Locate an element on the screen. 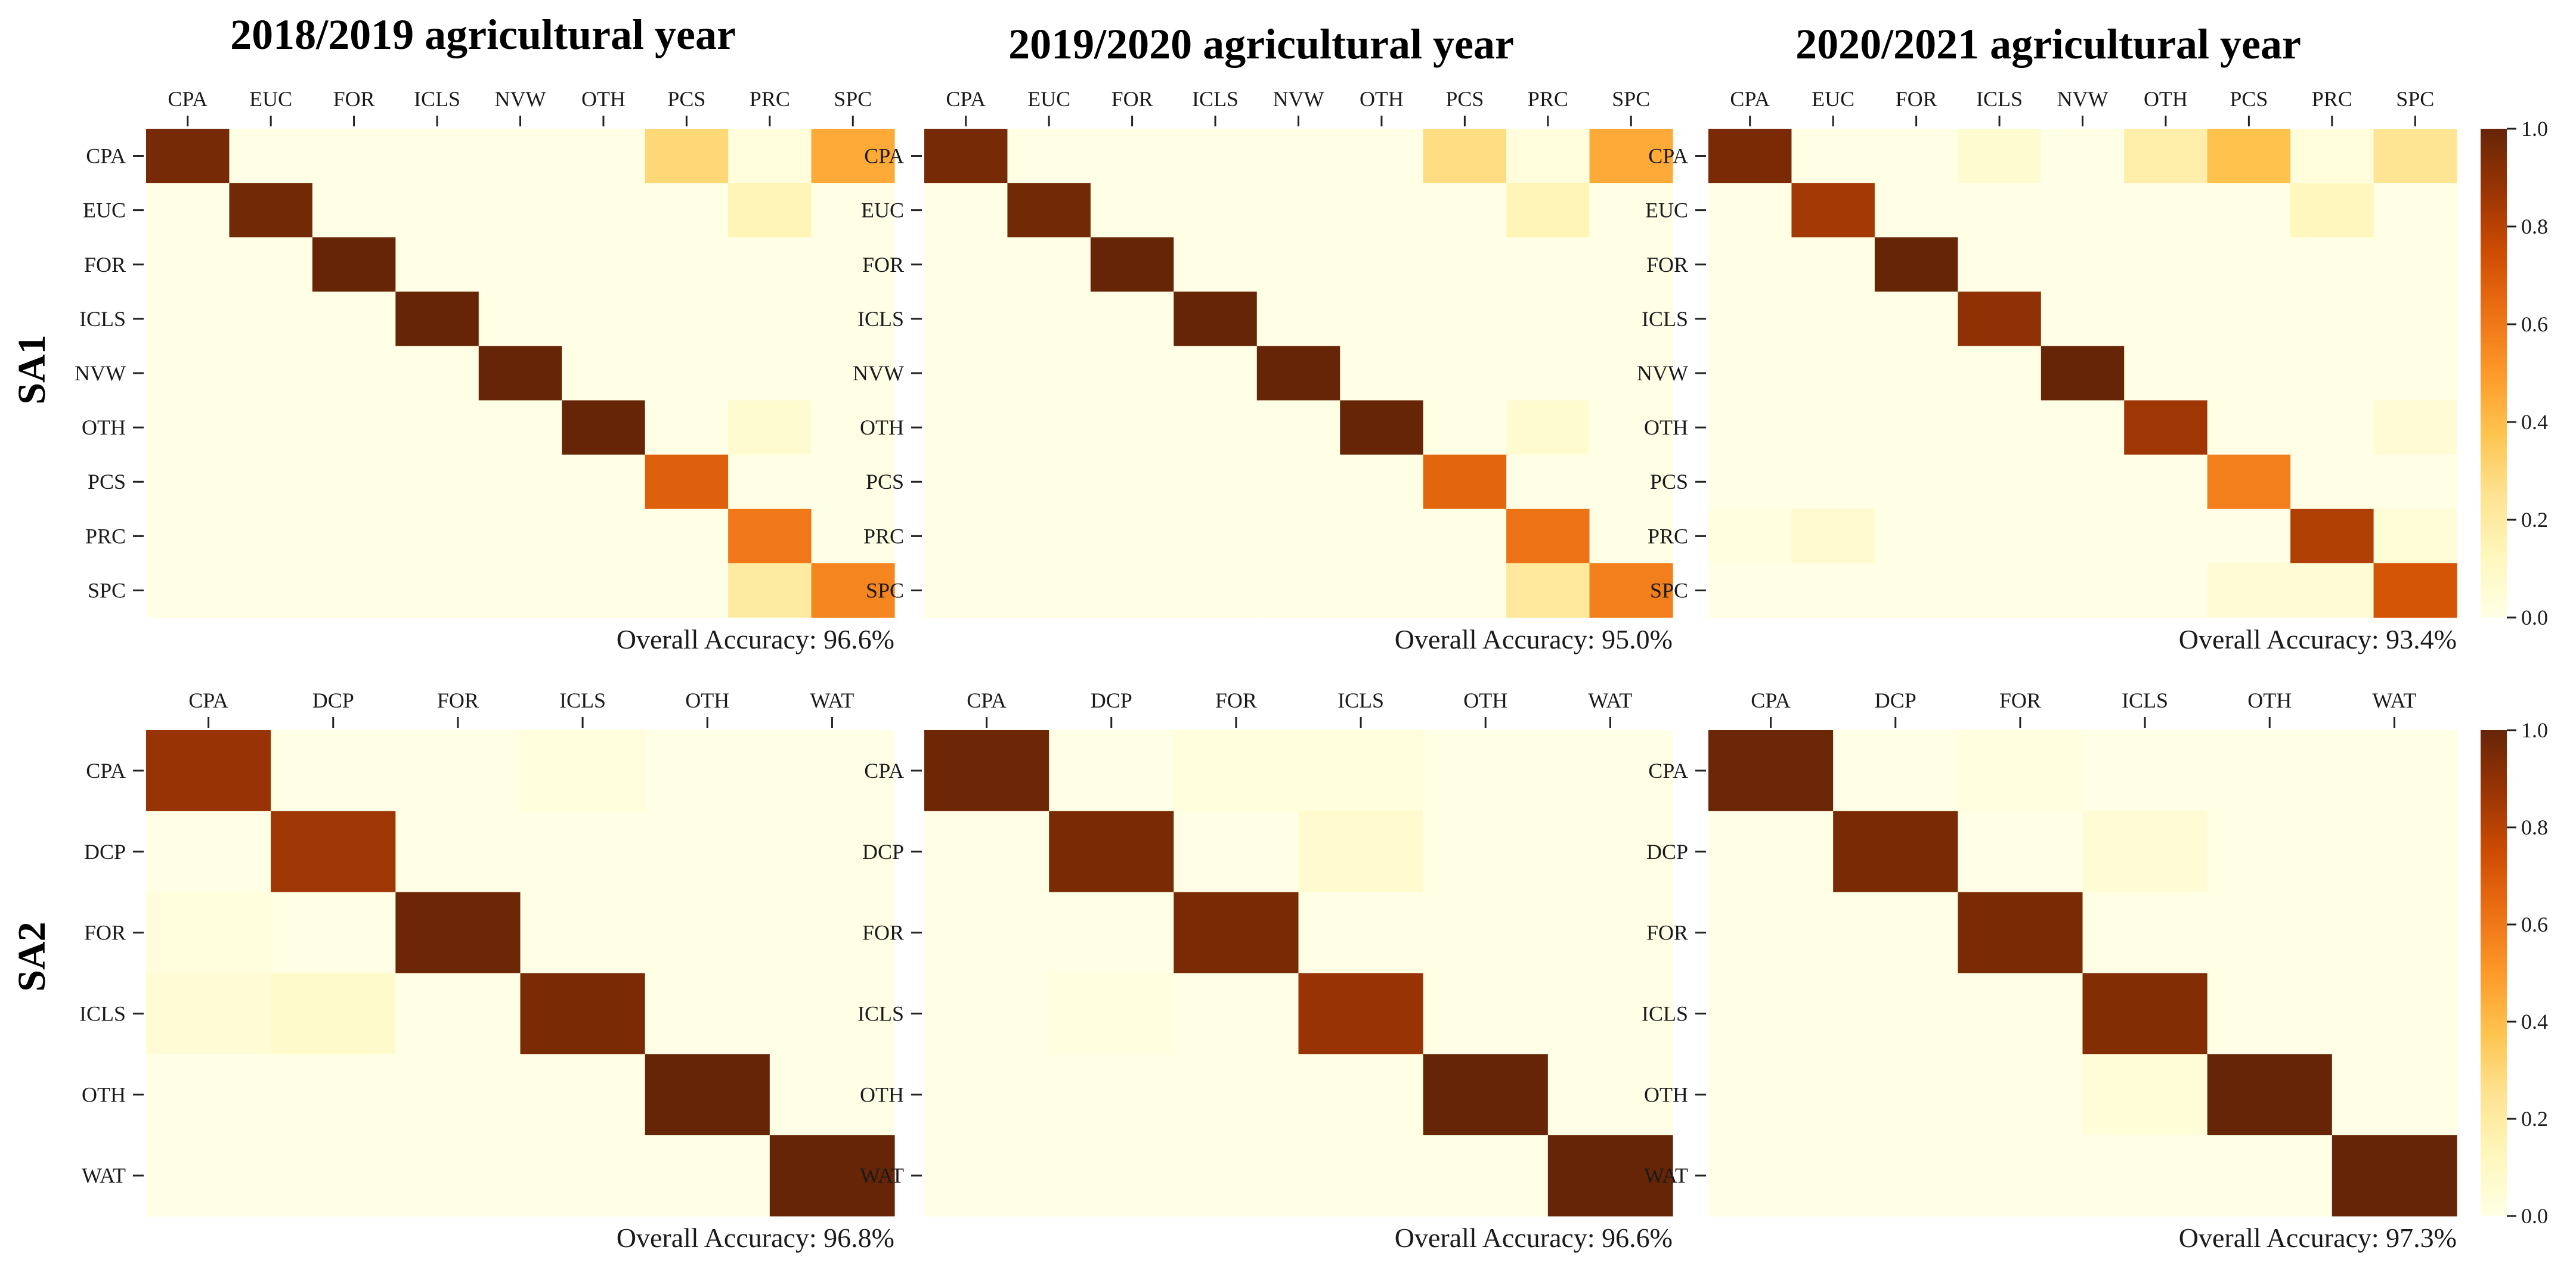  cell-icls-icls is located at coordinates (1216, 319).